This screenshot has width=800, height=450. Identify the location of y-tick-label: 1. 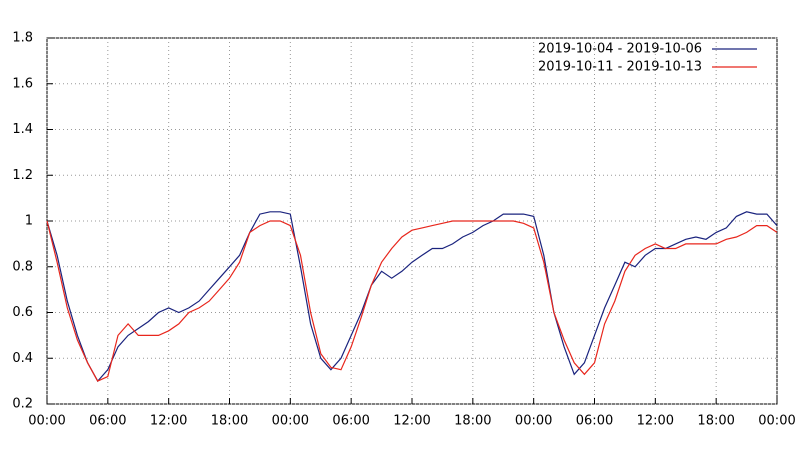
(29, 221).